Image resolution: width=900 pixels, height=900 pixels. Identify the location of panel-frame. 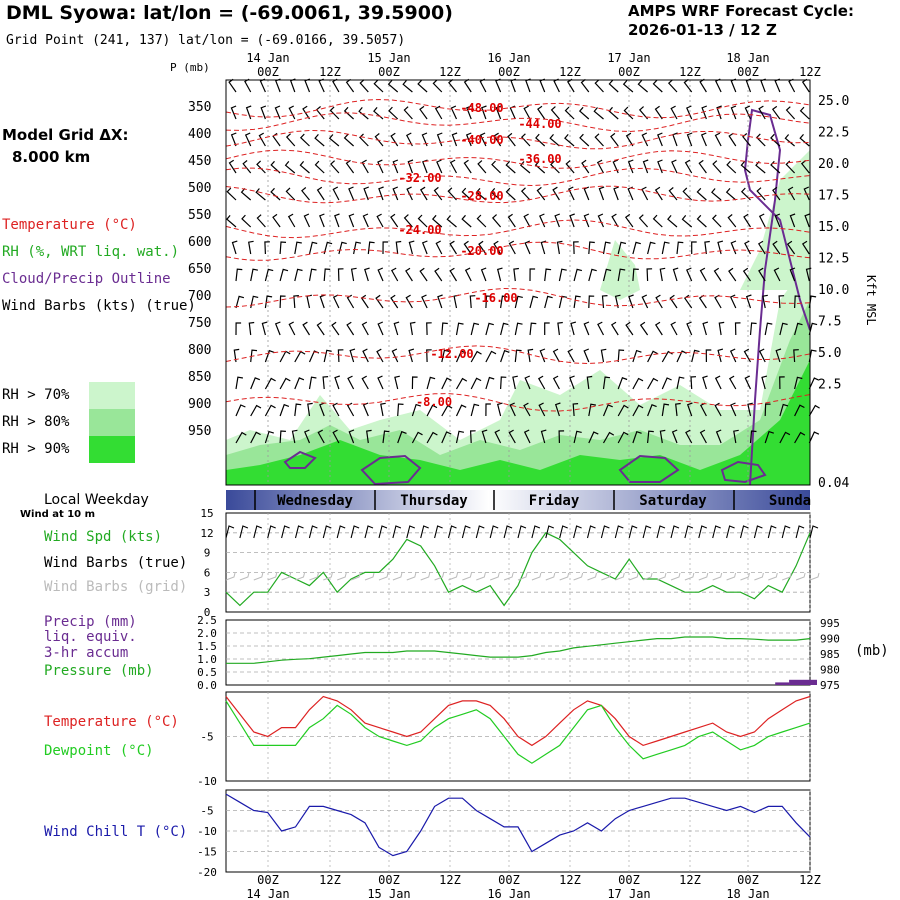
(518, 562).